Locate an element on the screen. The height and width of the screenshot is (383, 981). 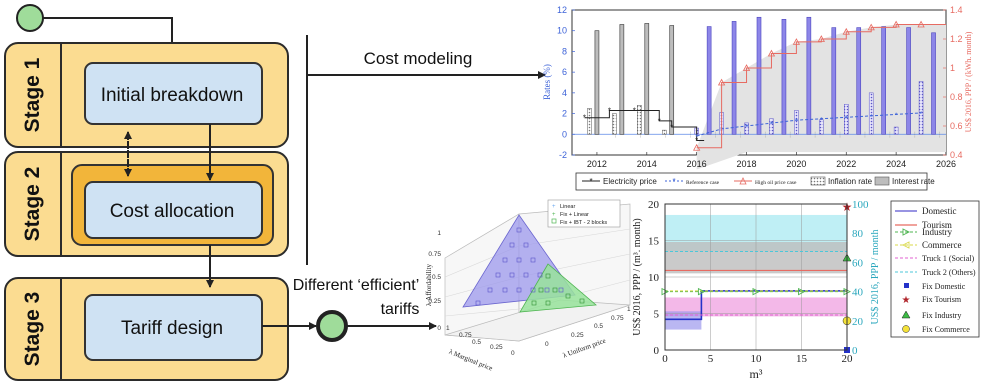
legend-inflation-rate: Inflation rate is located at coordinates (850, 181).